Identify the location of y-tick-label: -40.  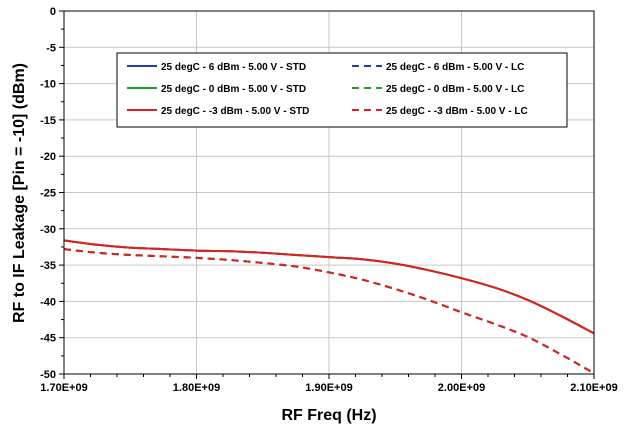
(48, 302).